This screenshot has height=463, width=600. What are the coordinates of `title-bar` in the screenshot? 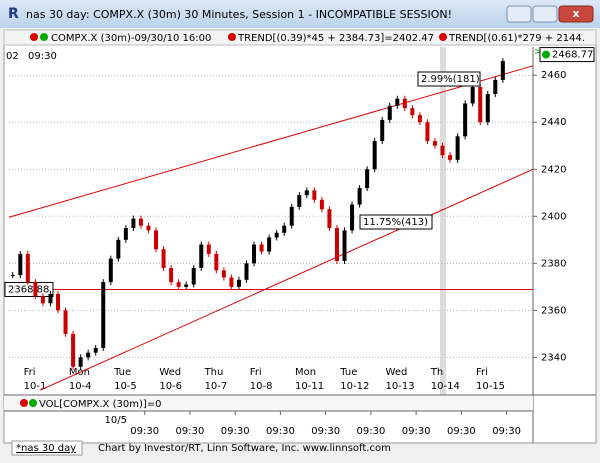 It's located at (300, 14).